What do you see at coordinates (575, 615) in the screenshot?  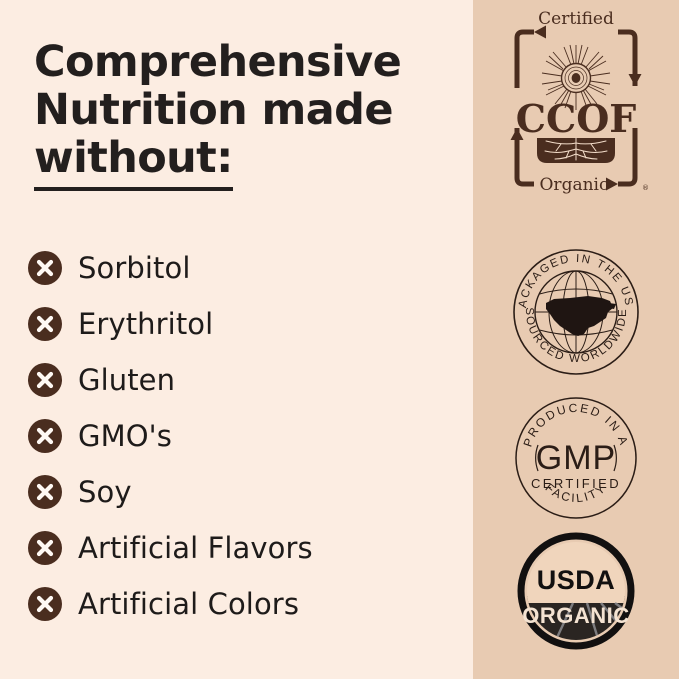 I see `usda-bottom-label: ORGANIC` at bounding box center [575, 615].